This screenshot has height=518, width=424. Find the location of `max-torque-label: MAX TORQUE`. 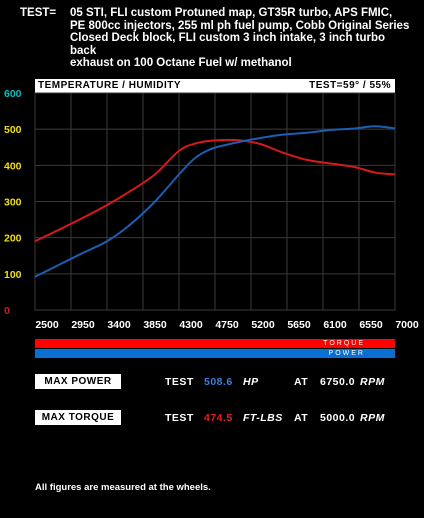

max-torque-label: MAX TORQUE is located at coordinates (78, 417).